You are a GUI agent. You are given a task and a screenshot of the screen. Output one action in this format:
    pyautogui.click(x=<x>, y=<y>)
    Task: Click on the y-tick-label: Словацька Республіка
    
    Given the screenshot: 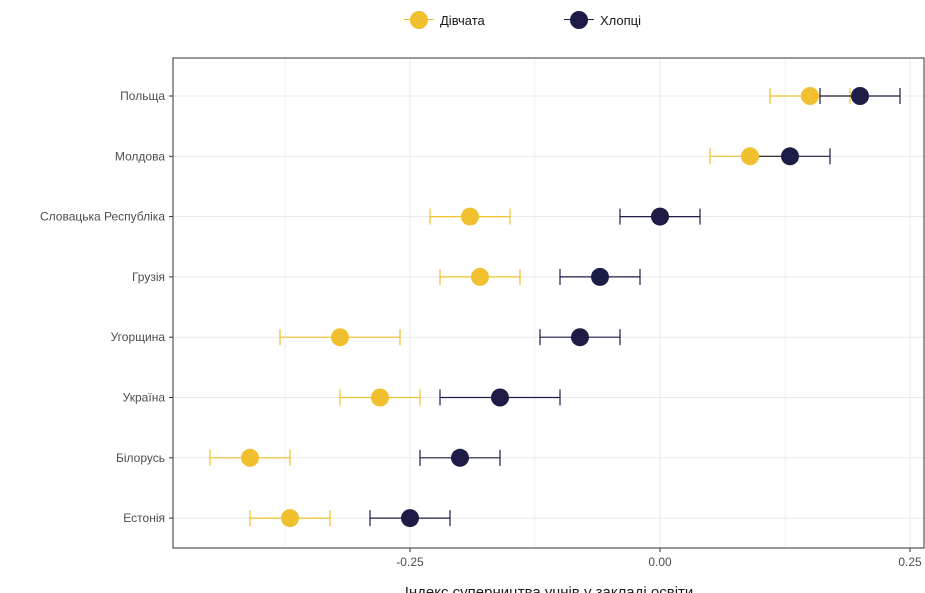 What is the action you would take?
    pyautogui.click(x=102, y=217)
    